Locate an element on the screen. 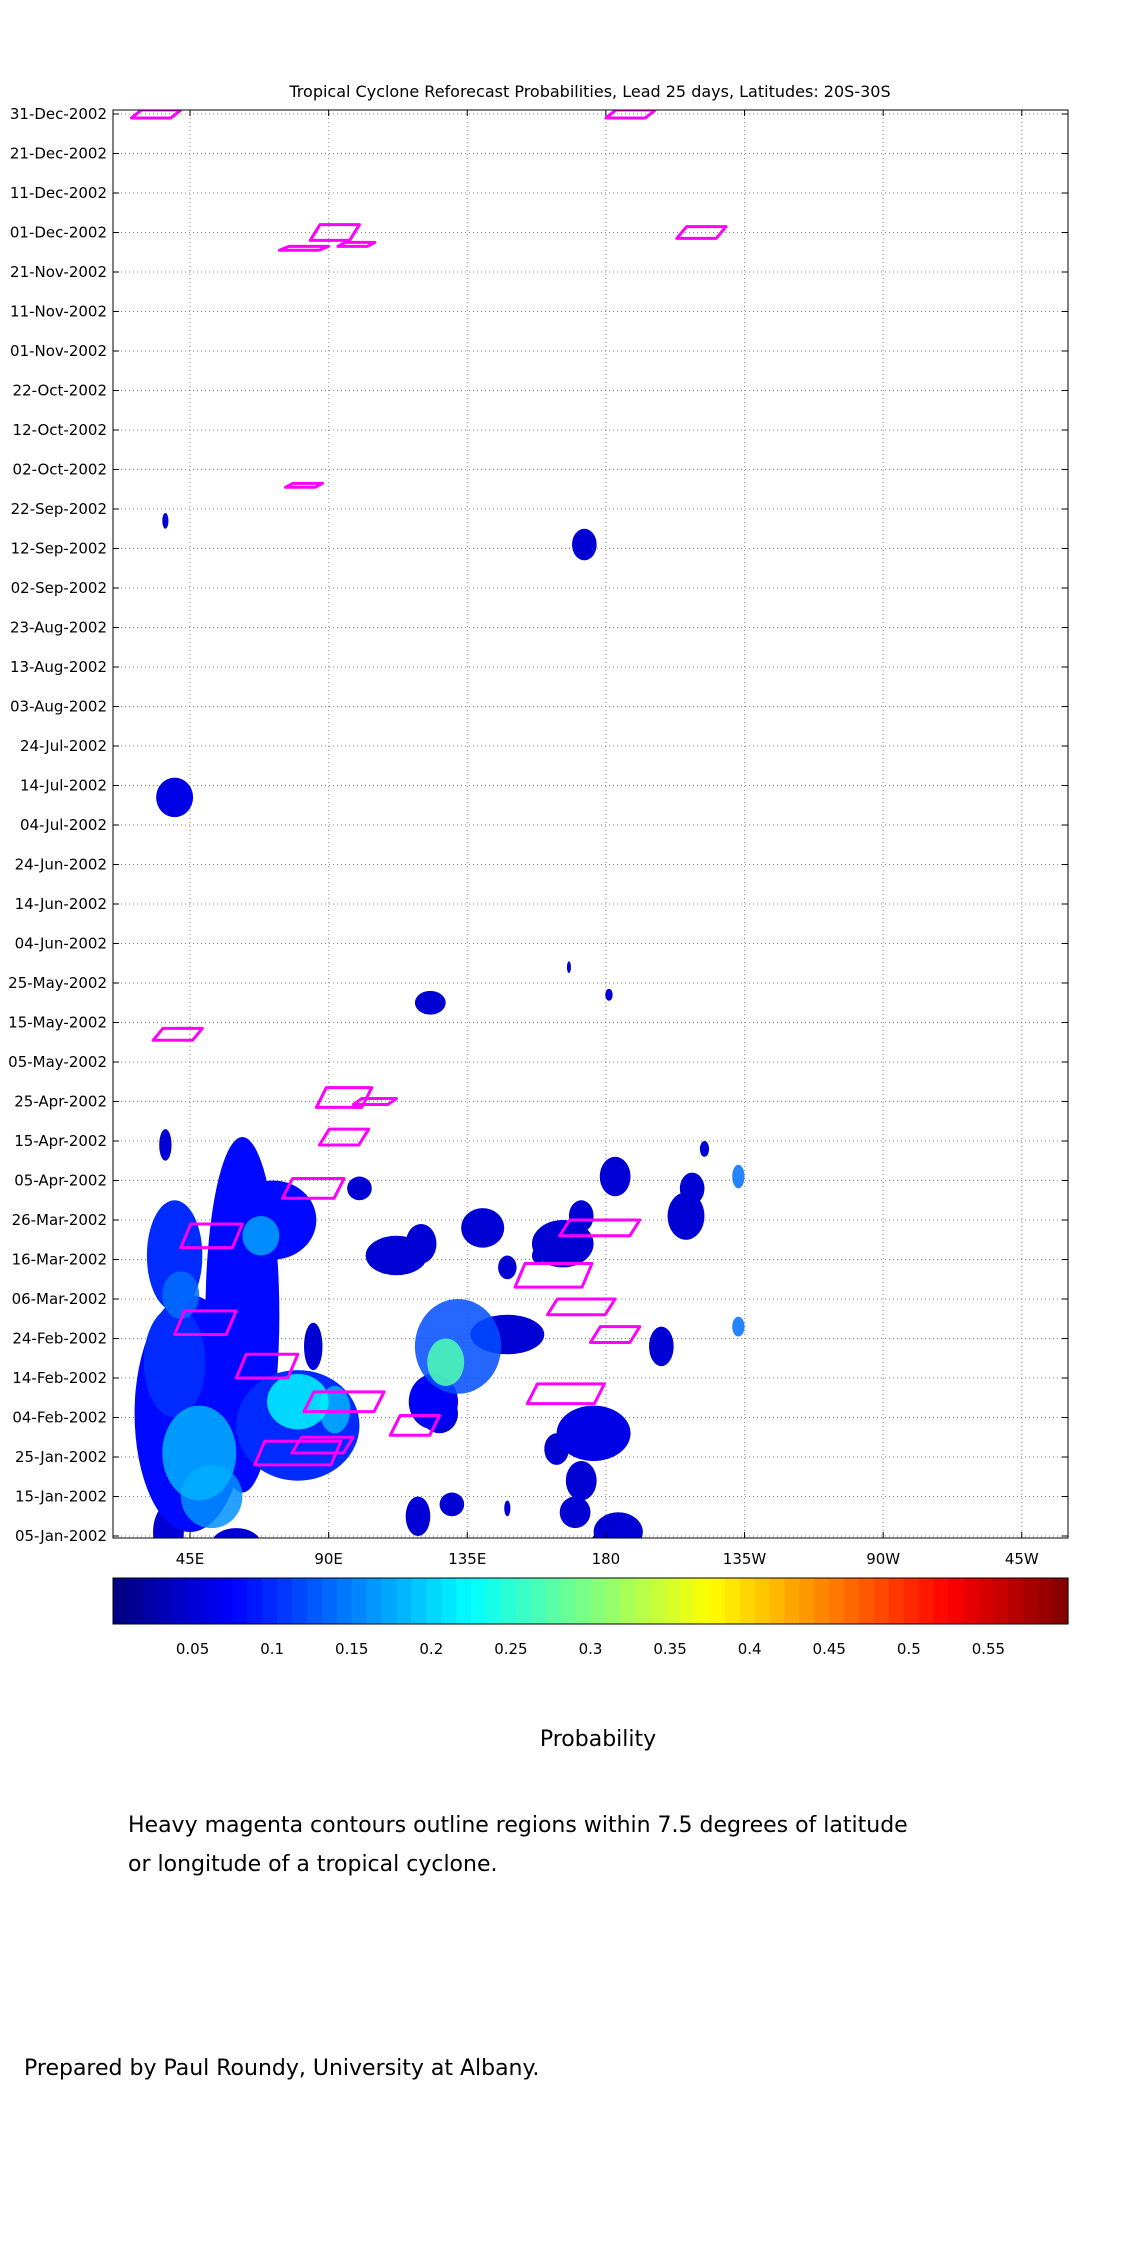 The height and width of the screenshot is (2250, 1126). x-tick-label: 45W is located at coordinates (1022, 1559).